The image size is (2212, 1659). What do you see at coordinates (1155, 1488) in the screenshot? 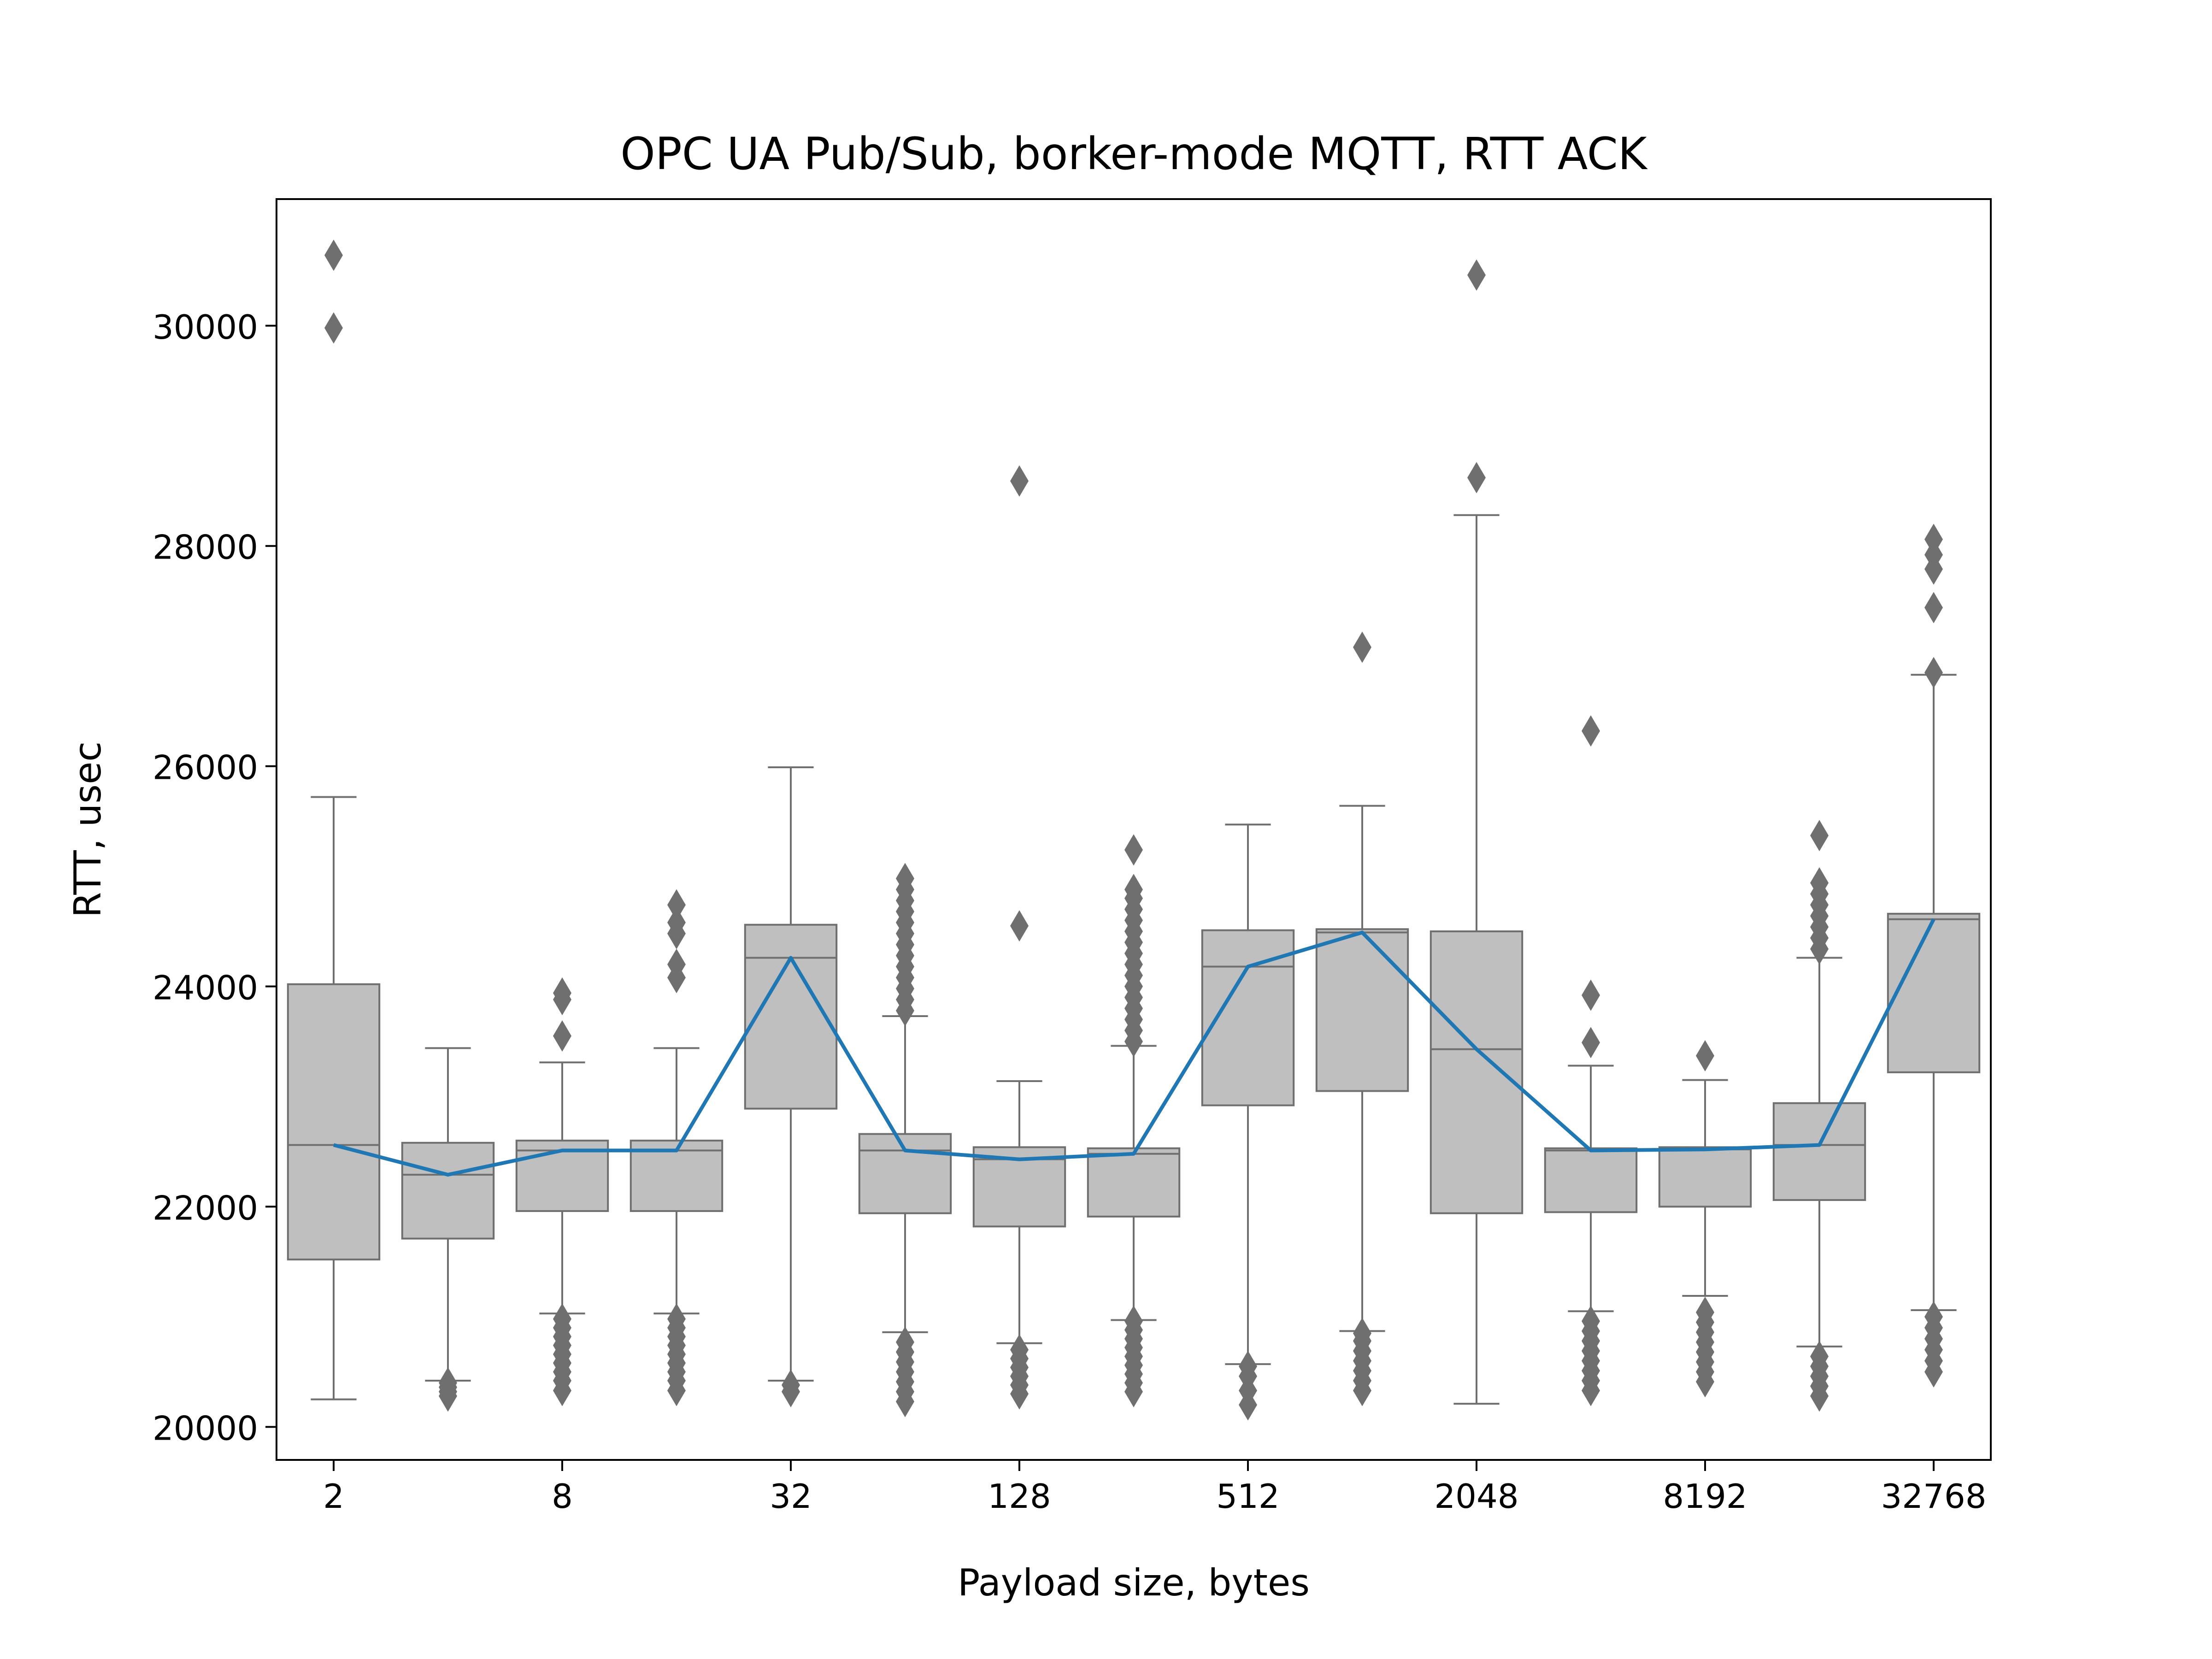
I see `x-axis: 2 8 32 128 512 2048 8192 32768` at bounding box center [1155, 1488].